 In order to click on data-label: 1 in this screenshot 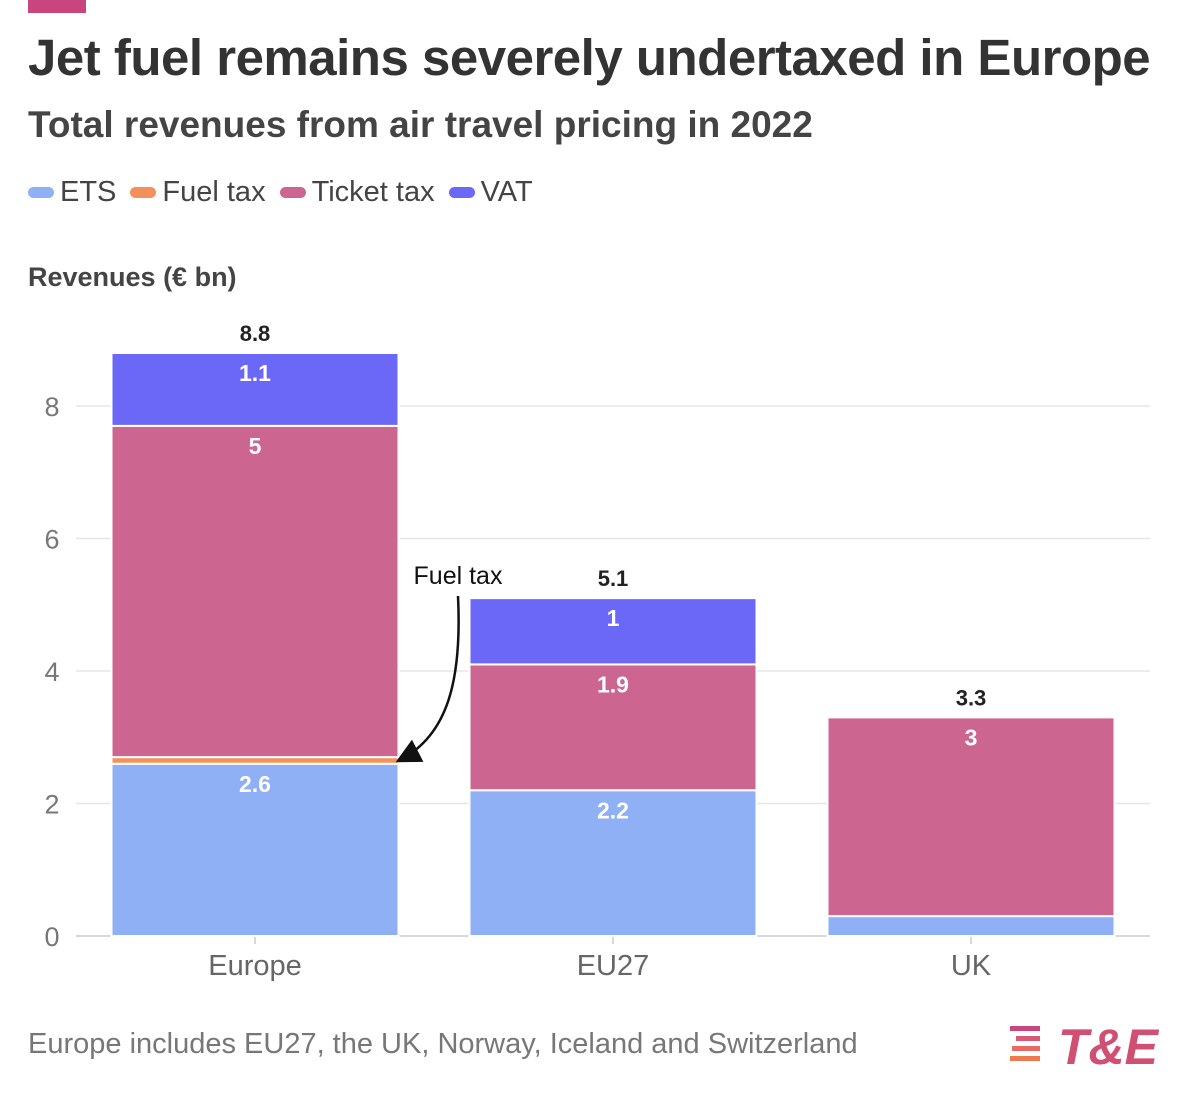, I will do `click(613, 618)`.